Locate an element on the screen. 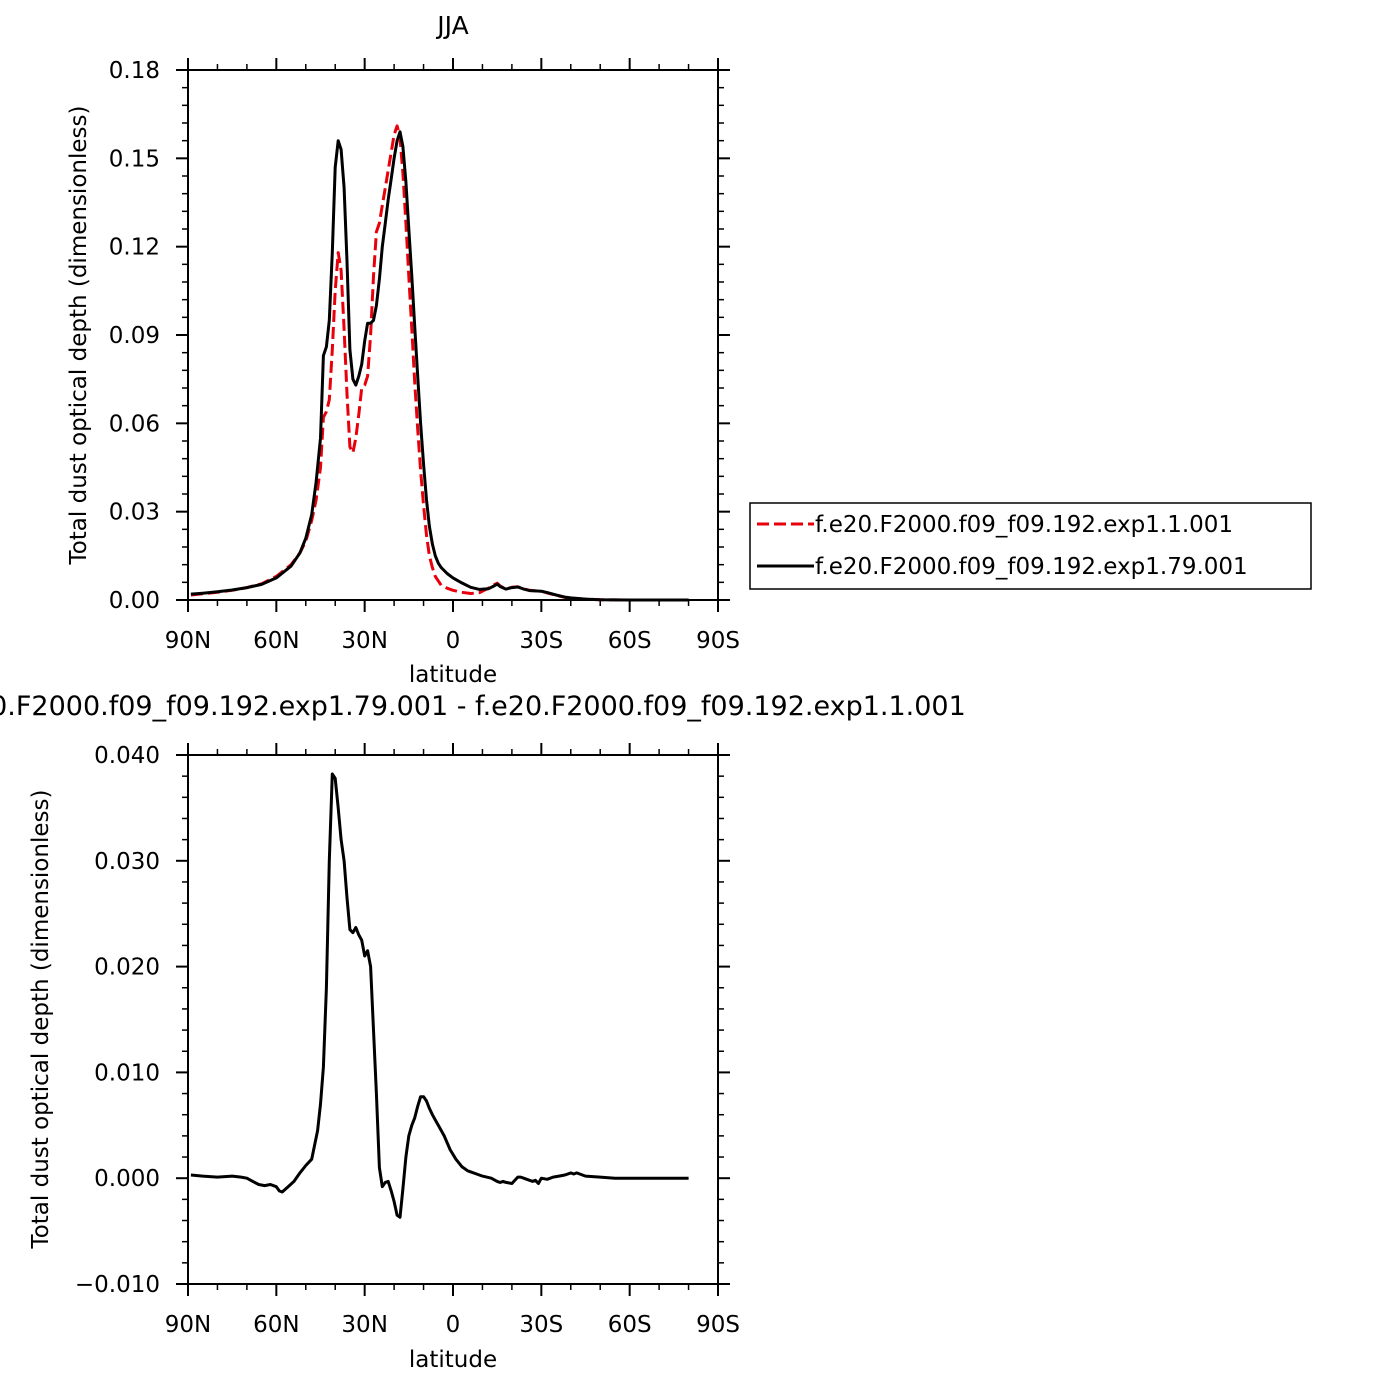 Image resolution: width=1377 pixels, height=1380 pixels. y-tick-label: 0.12 is located at coordinates (134, 248).